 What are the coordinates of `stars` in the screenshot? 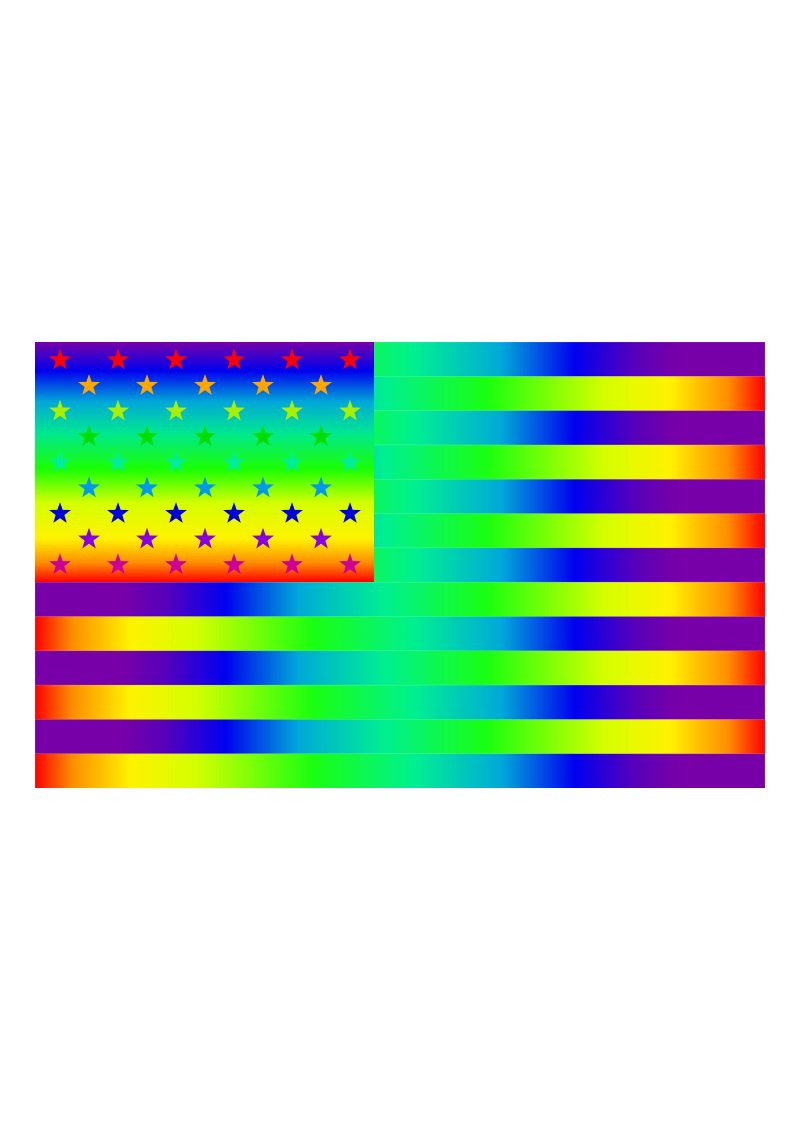 It's located at (205, 461).